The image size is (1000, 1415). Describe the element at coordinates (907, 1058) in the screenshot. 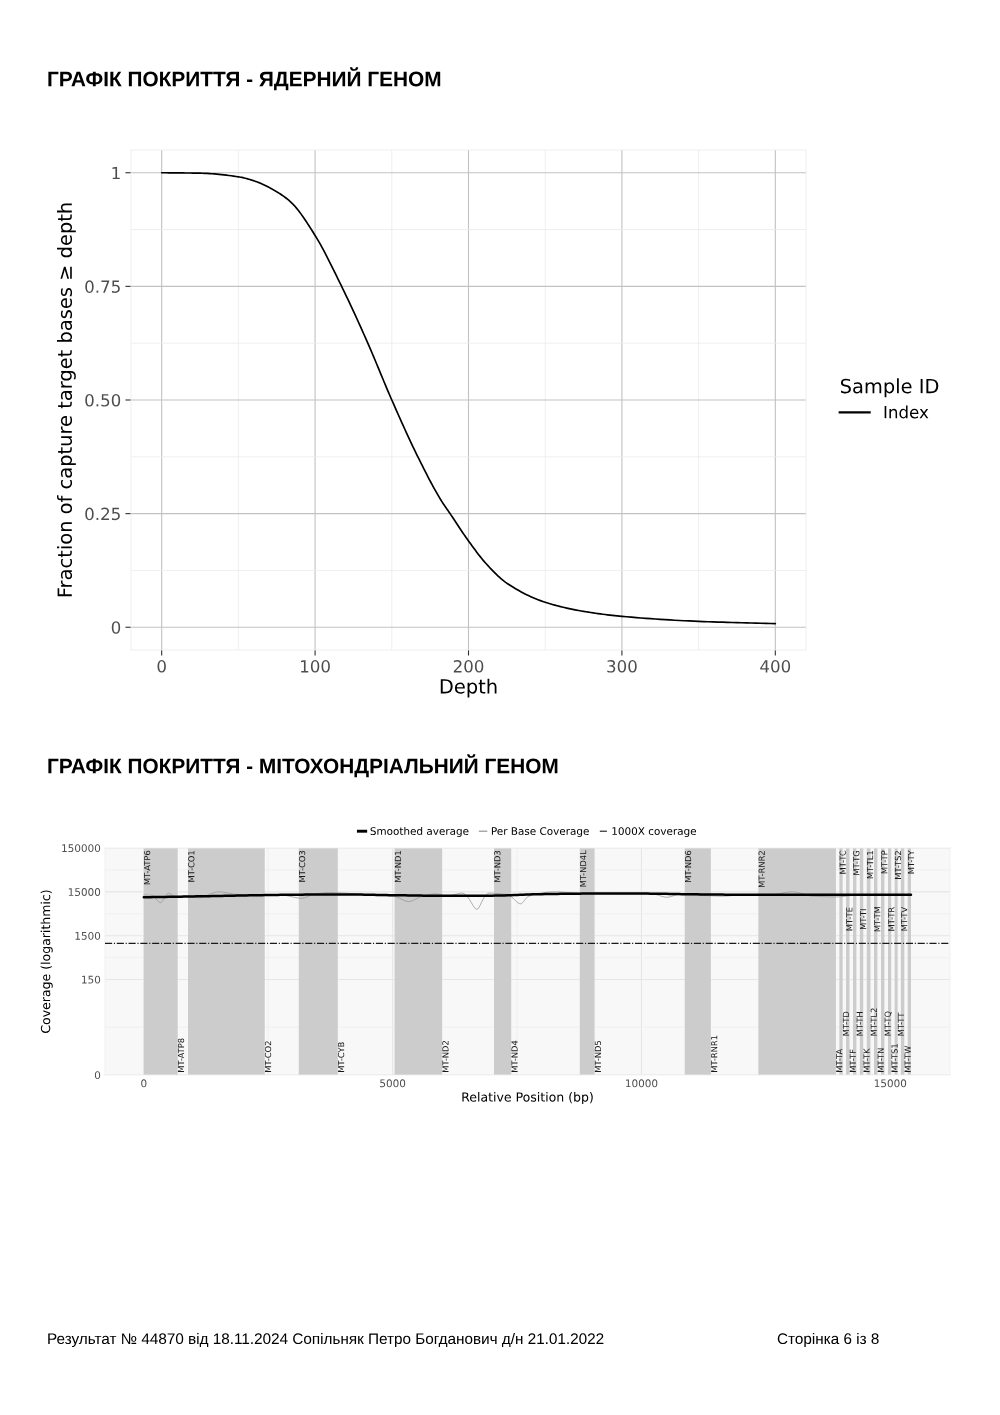

I see `annotation: MT-TW` at that location.